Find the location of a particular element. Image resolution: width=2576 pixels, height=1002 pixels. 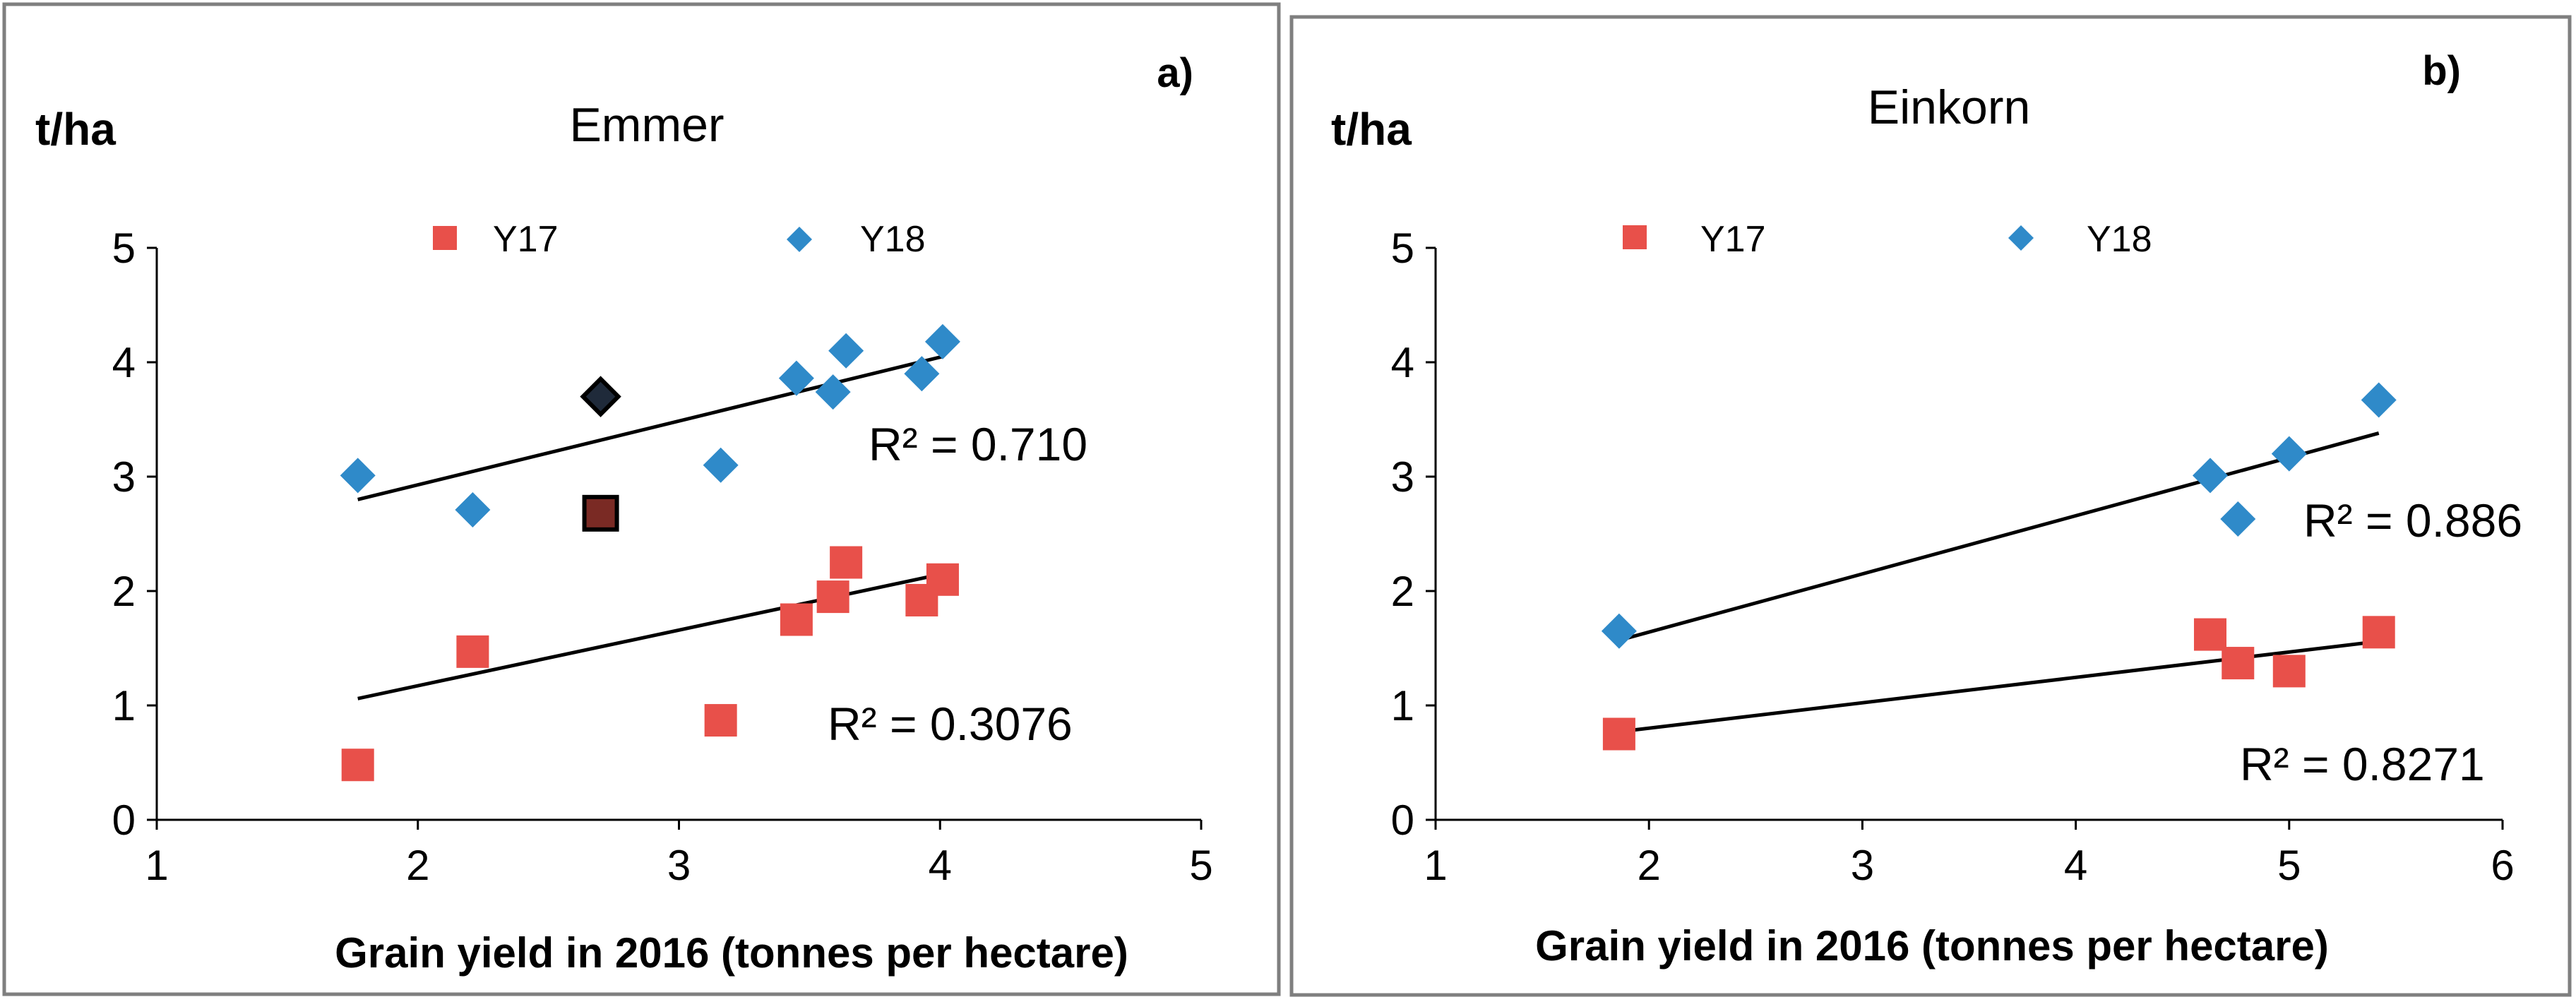

panel-label: b) is located at coordinates (2441, 71).